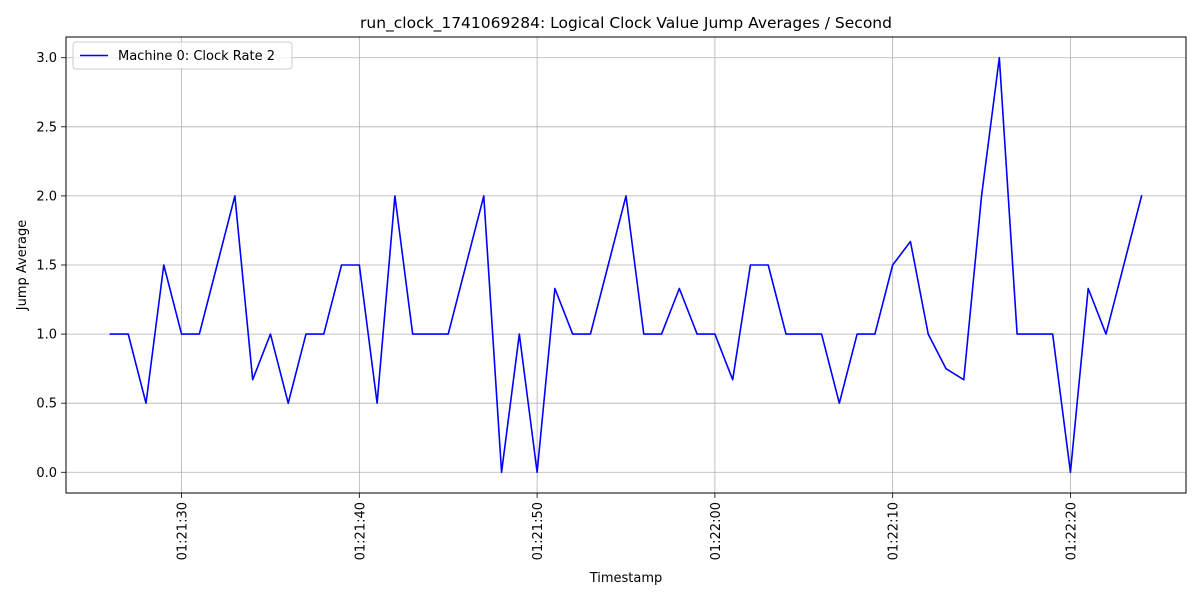 The image size is (1200, 605). Describe the element at coordinates (46, 127) in the screenshot. I see `y-tick-label: 2.5` at that location.